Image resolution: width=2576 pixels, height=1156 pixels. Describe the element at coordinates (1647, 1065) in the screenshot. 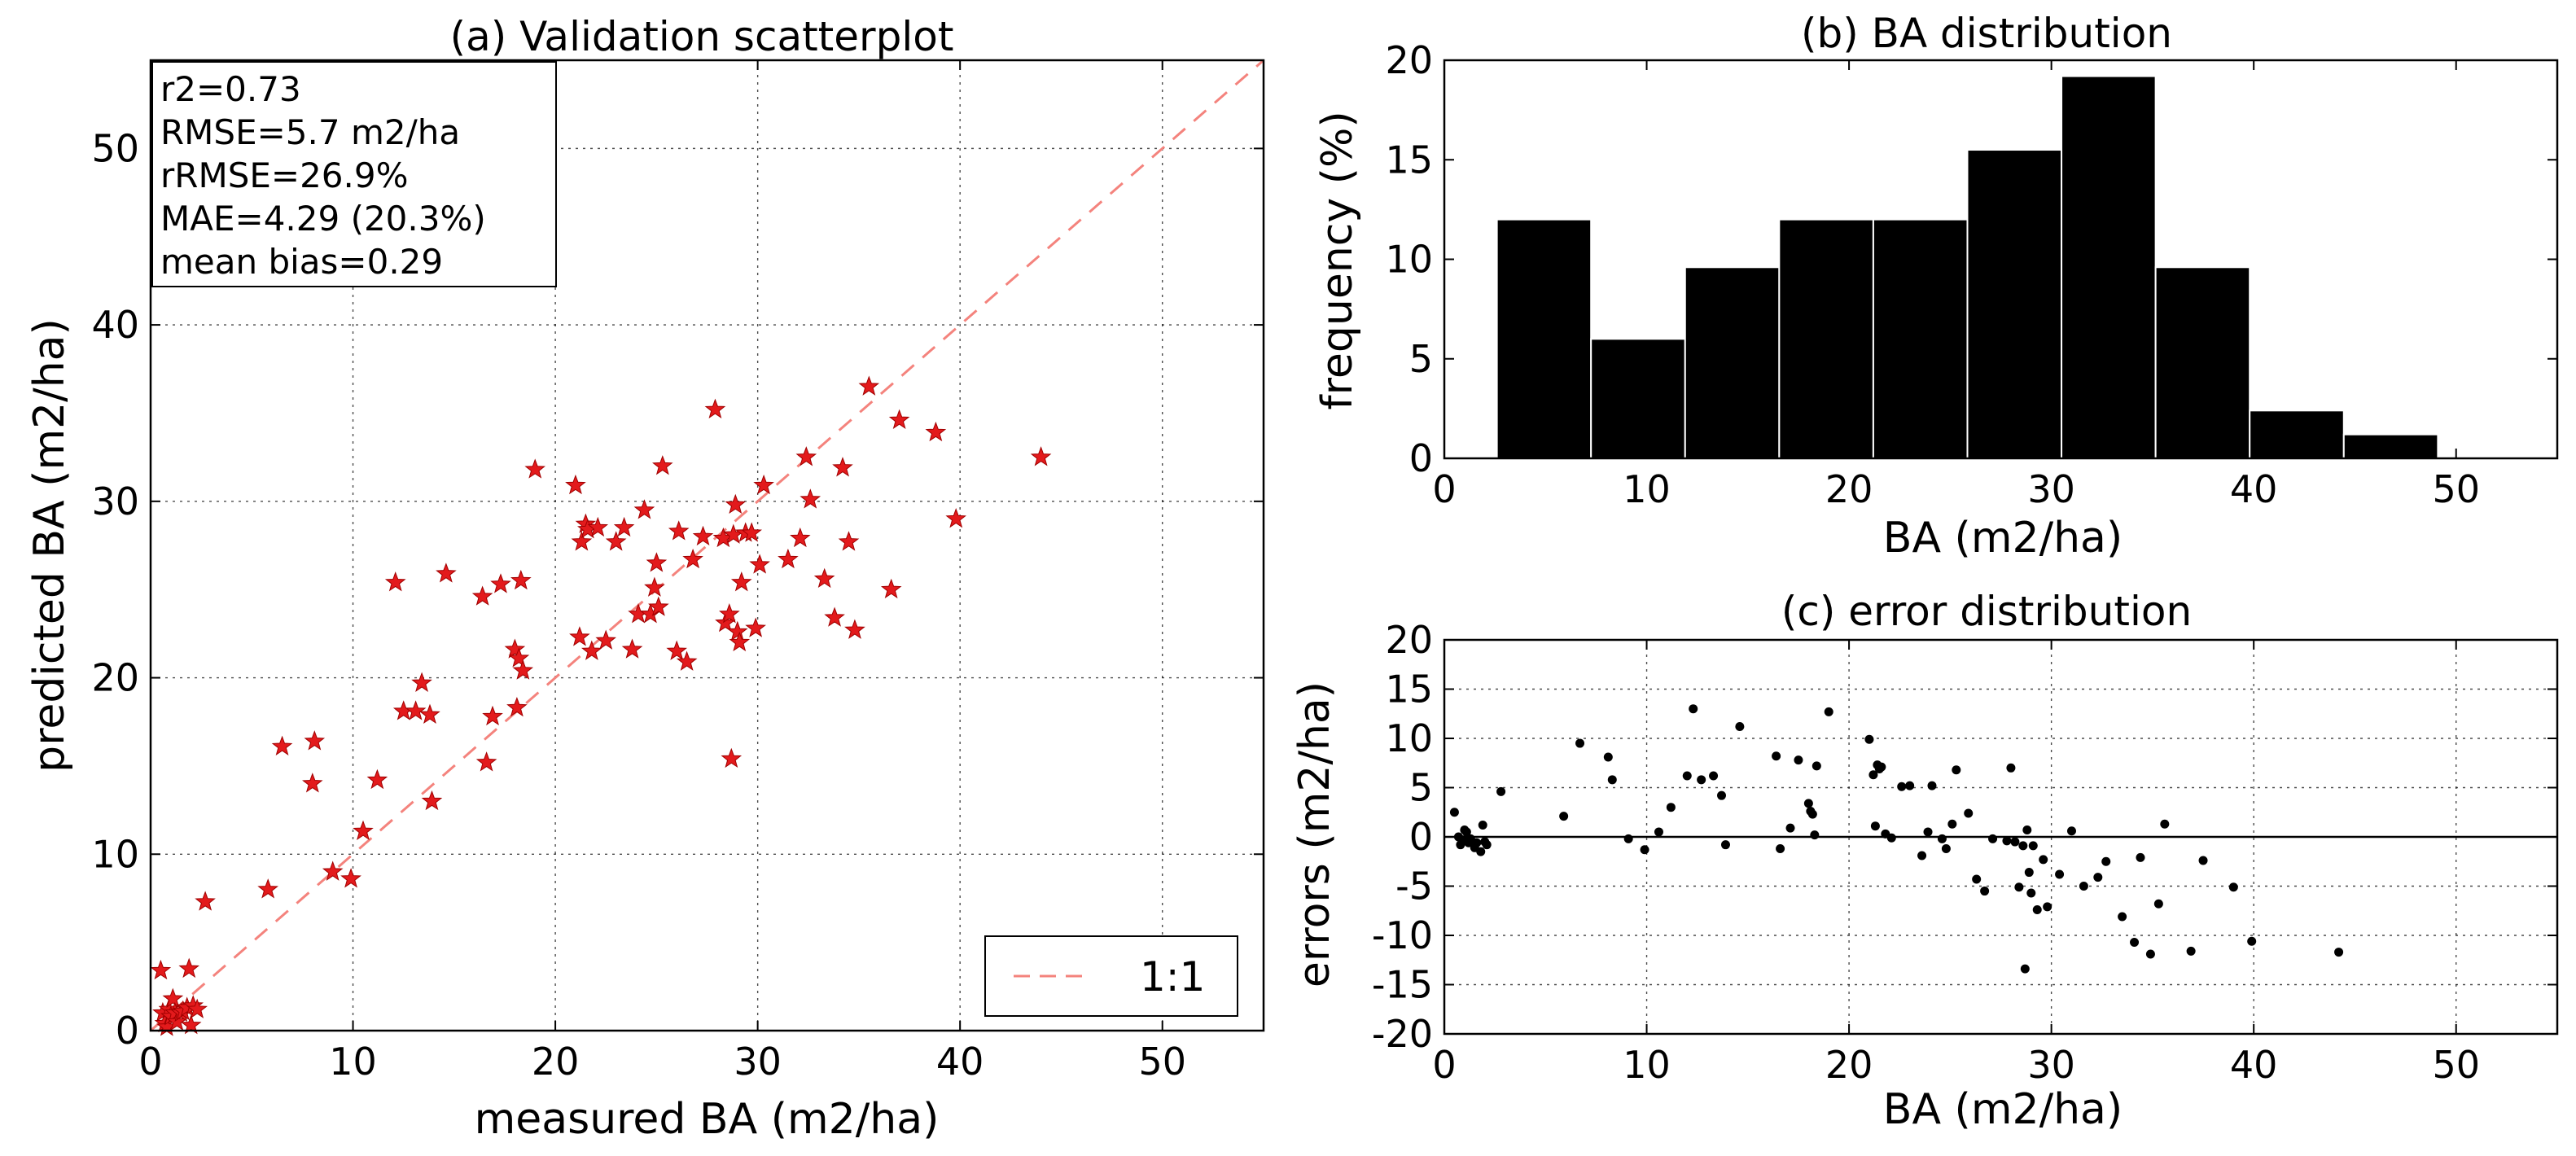

I see `panel-c-xtick-label: 10` at that location.